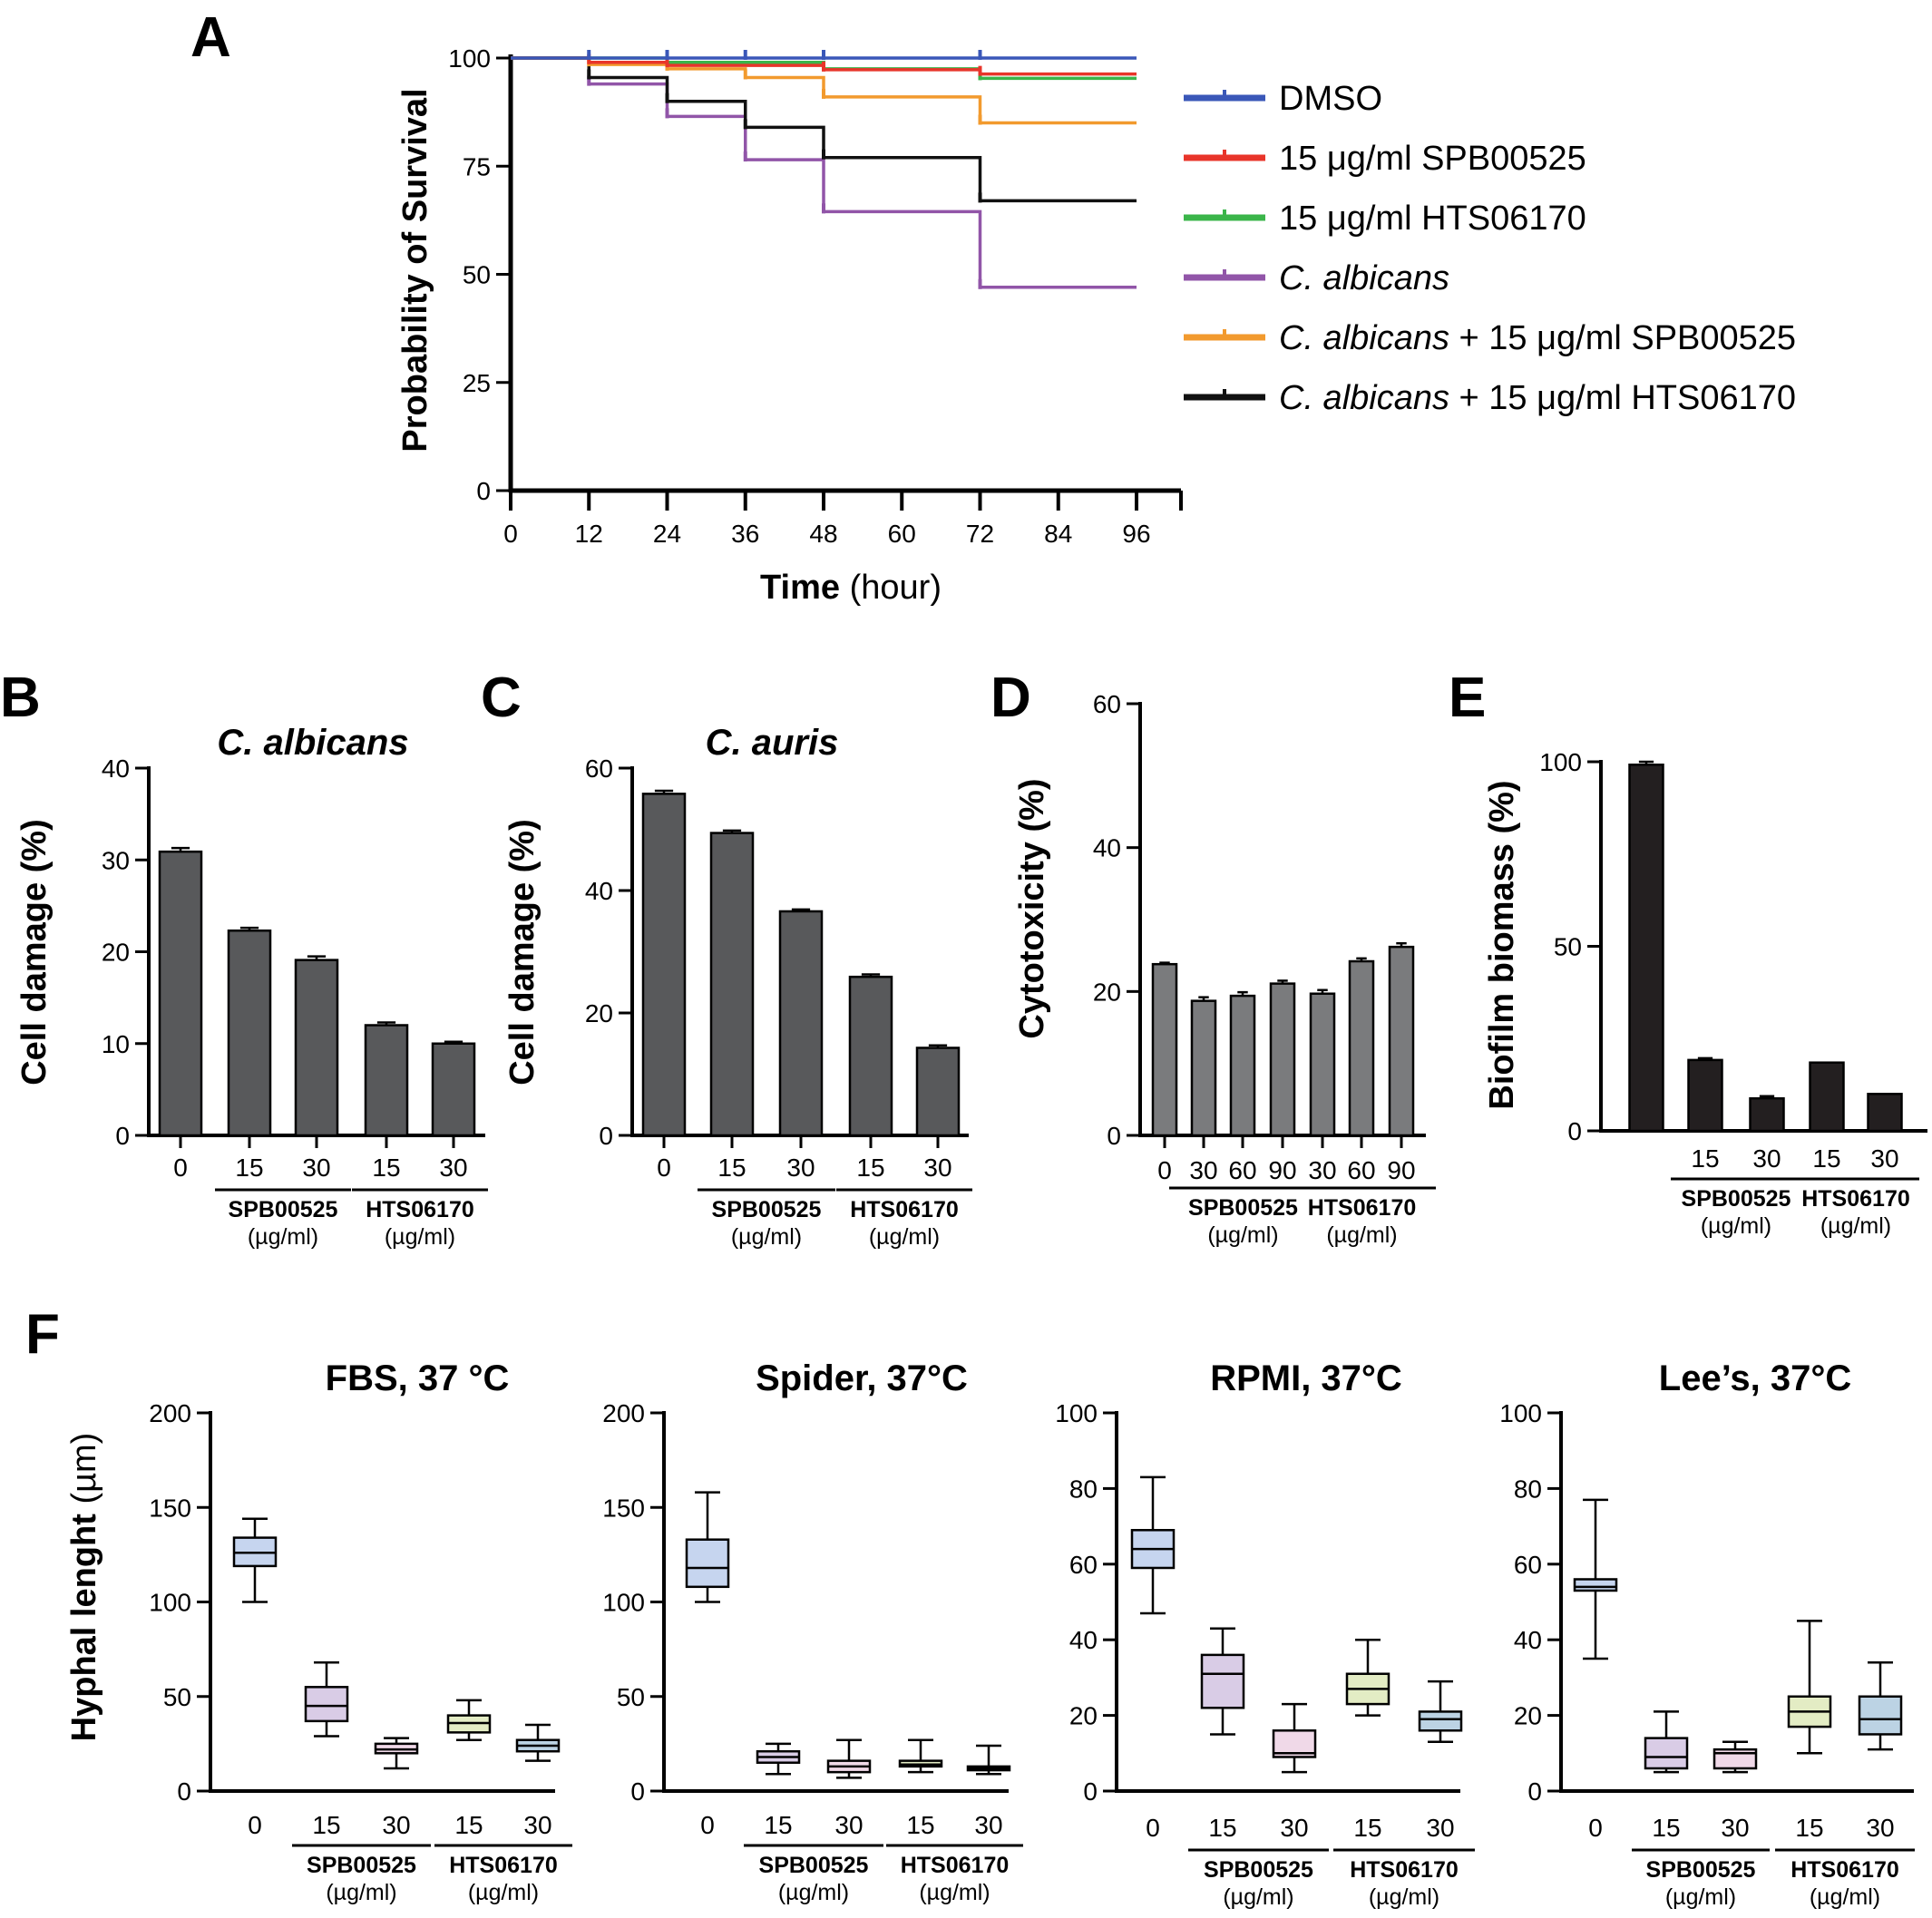  I want to click on y-tick-label: 75, so click(477, 166).